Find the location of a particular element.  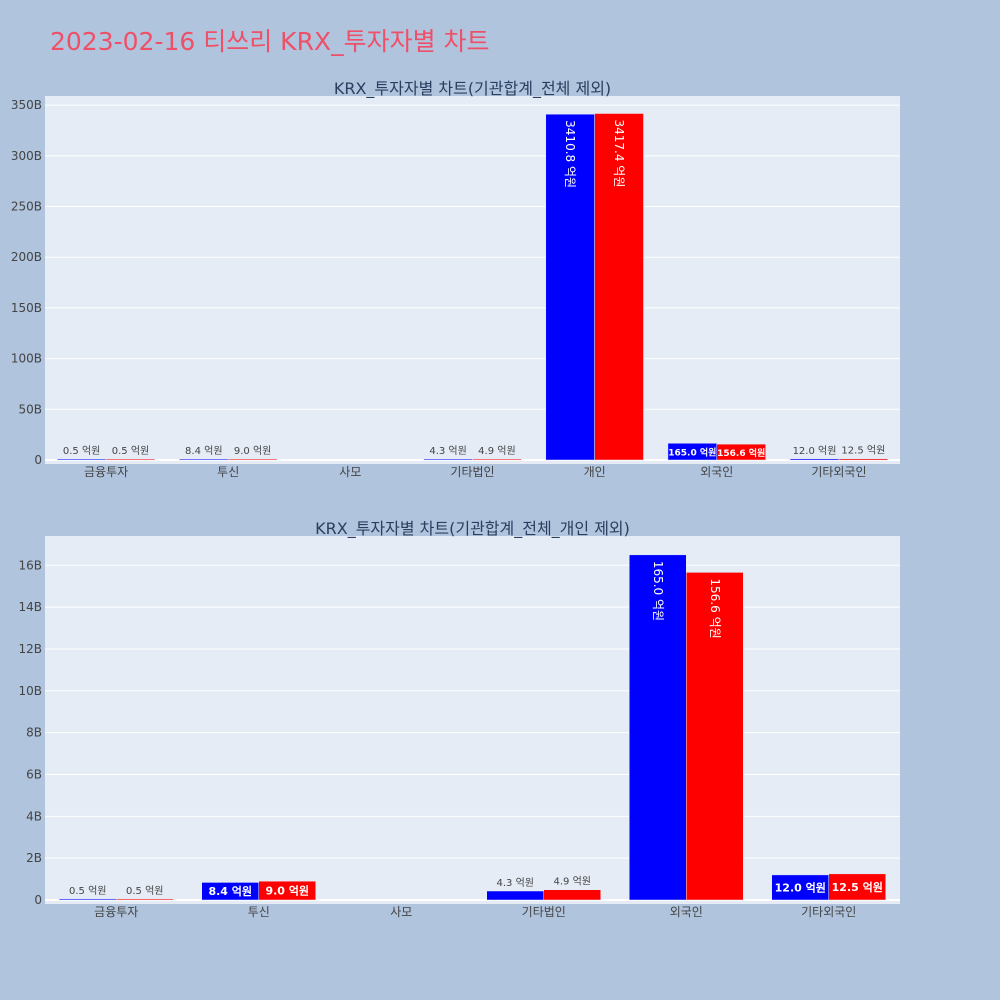

y-tick-label: 14B is located at coordinates (30, 607).